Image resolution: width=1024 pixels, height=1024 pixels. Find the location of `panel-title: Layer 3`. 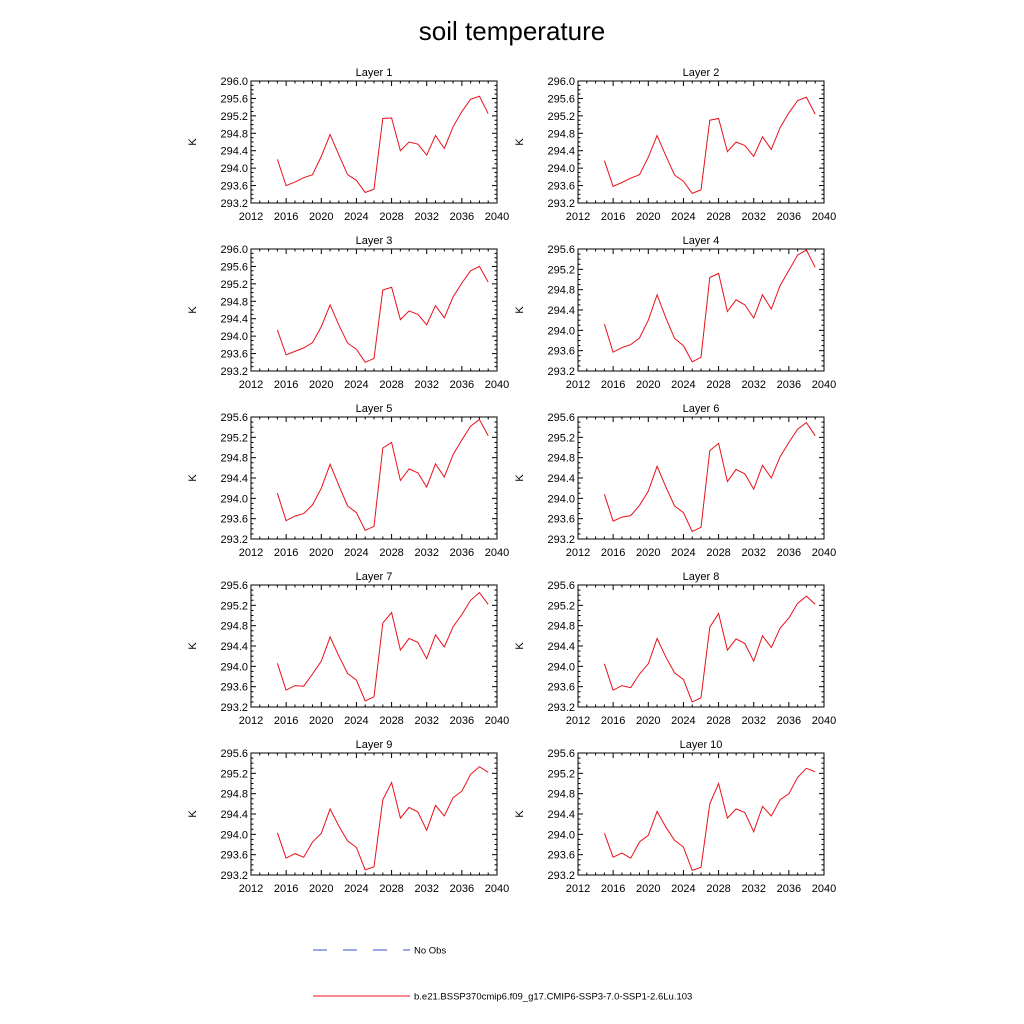

panel-title: Layer 3 is located at coordinates (374, 241).